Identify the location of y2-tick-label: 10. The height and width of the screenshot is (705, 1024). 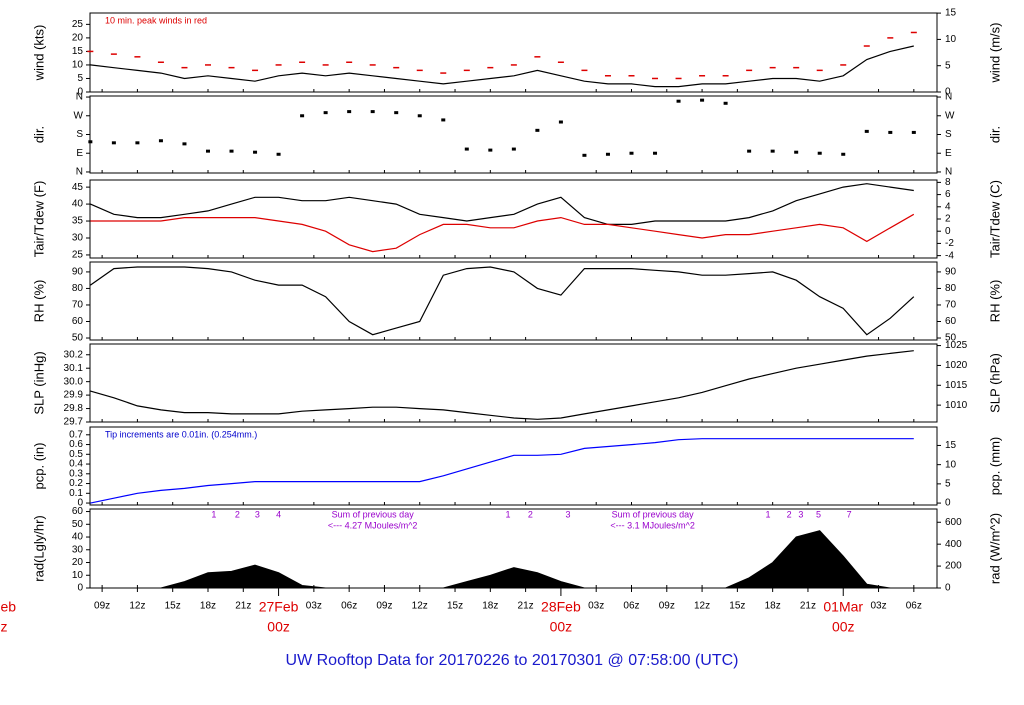
(951, 39).